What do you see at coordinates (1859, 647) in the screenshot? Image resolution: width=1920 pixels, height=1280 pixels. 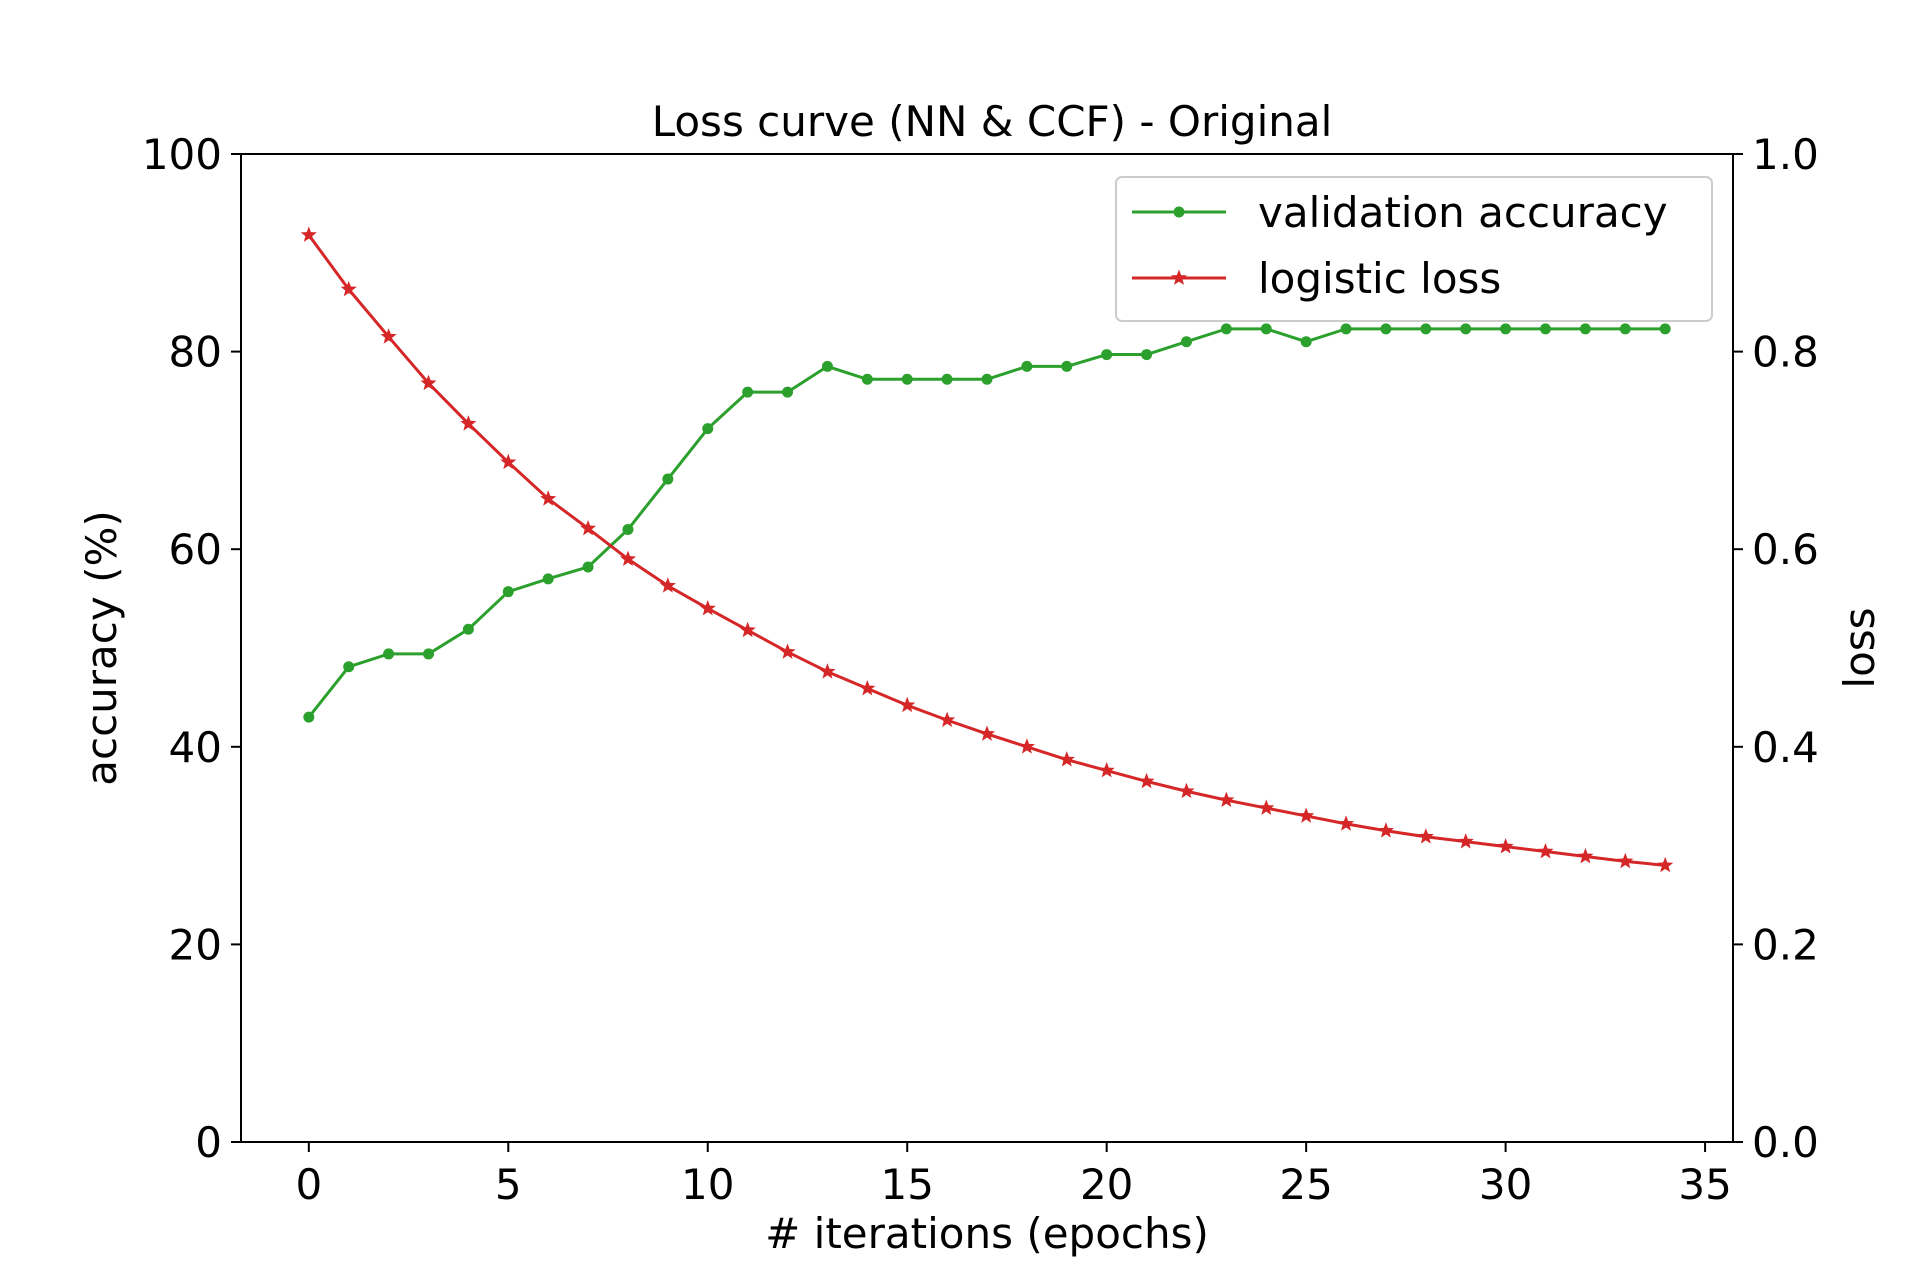 I see `right-axis-label: loss` at bounding box center [1859, 647].